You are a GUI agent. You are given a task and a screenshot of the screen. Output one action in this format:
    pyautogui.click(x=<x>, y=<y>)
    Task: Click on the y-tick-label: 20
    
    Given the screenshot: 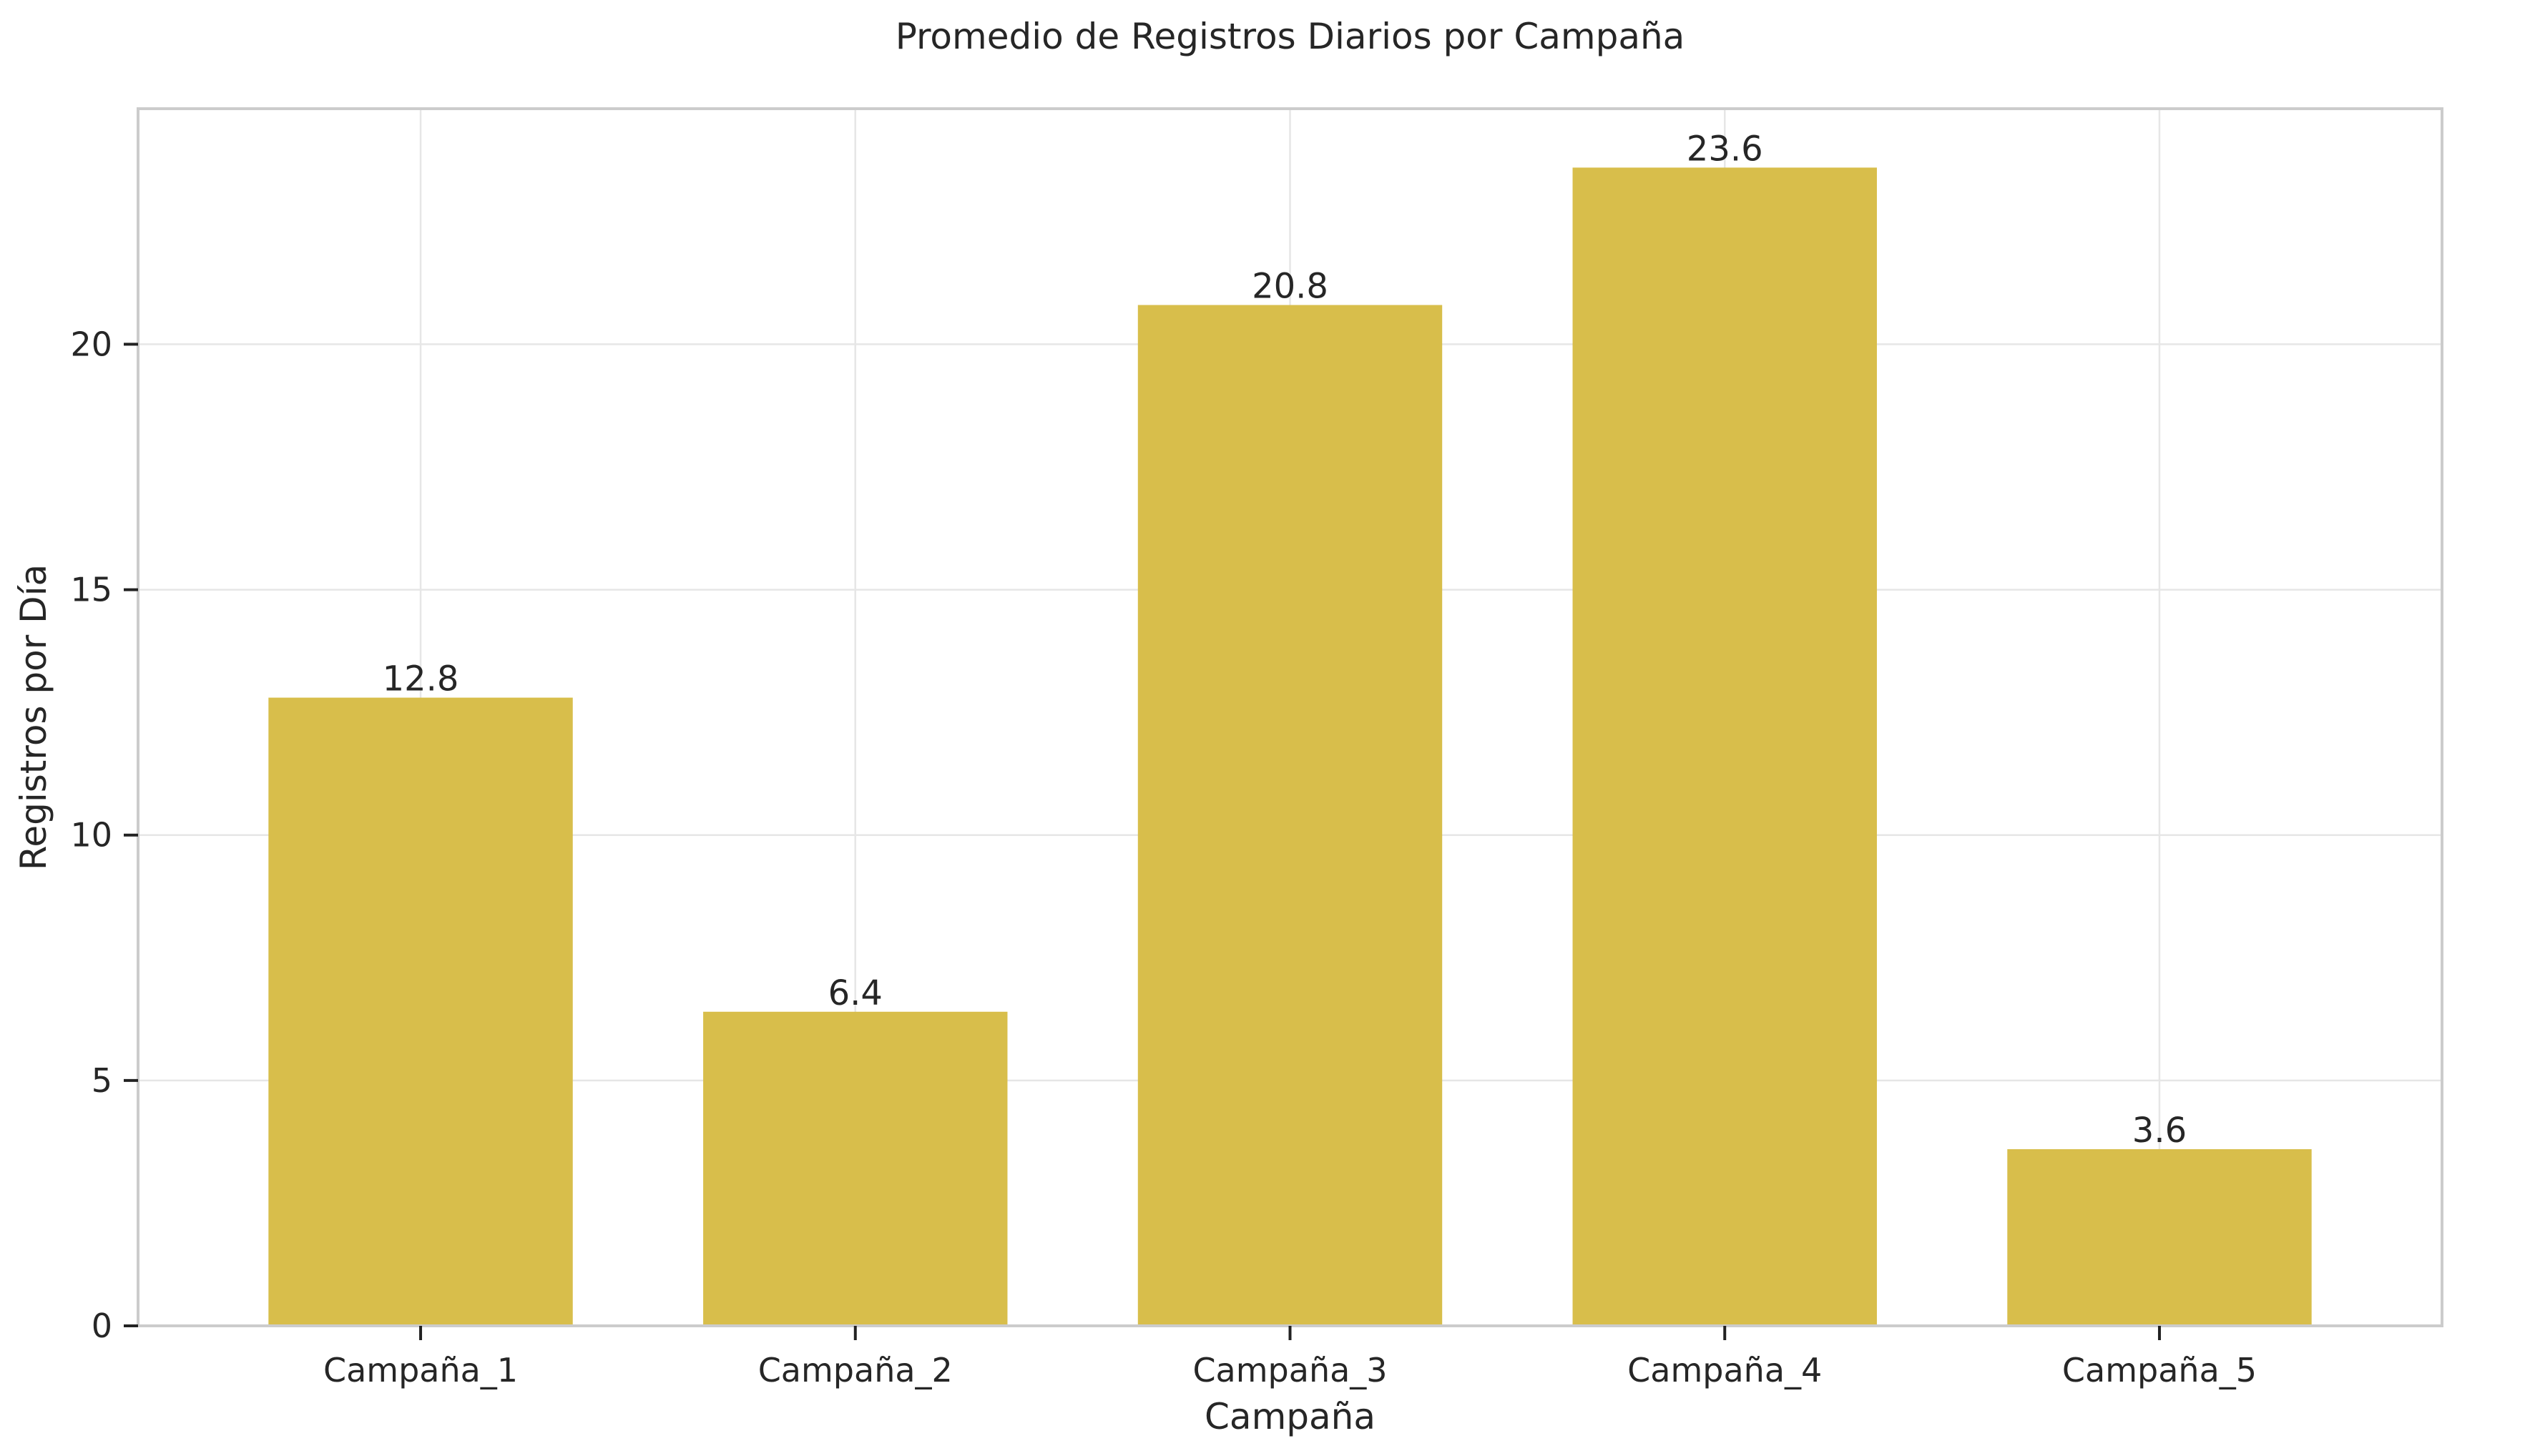 What is the action you would take?
    pyautogui.click(x=91, y=344)
    